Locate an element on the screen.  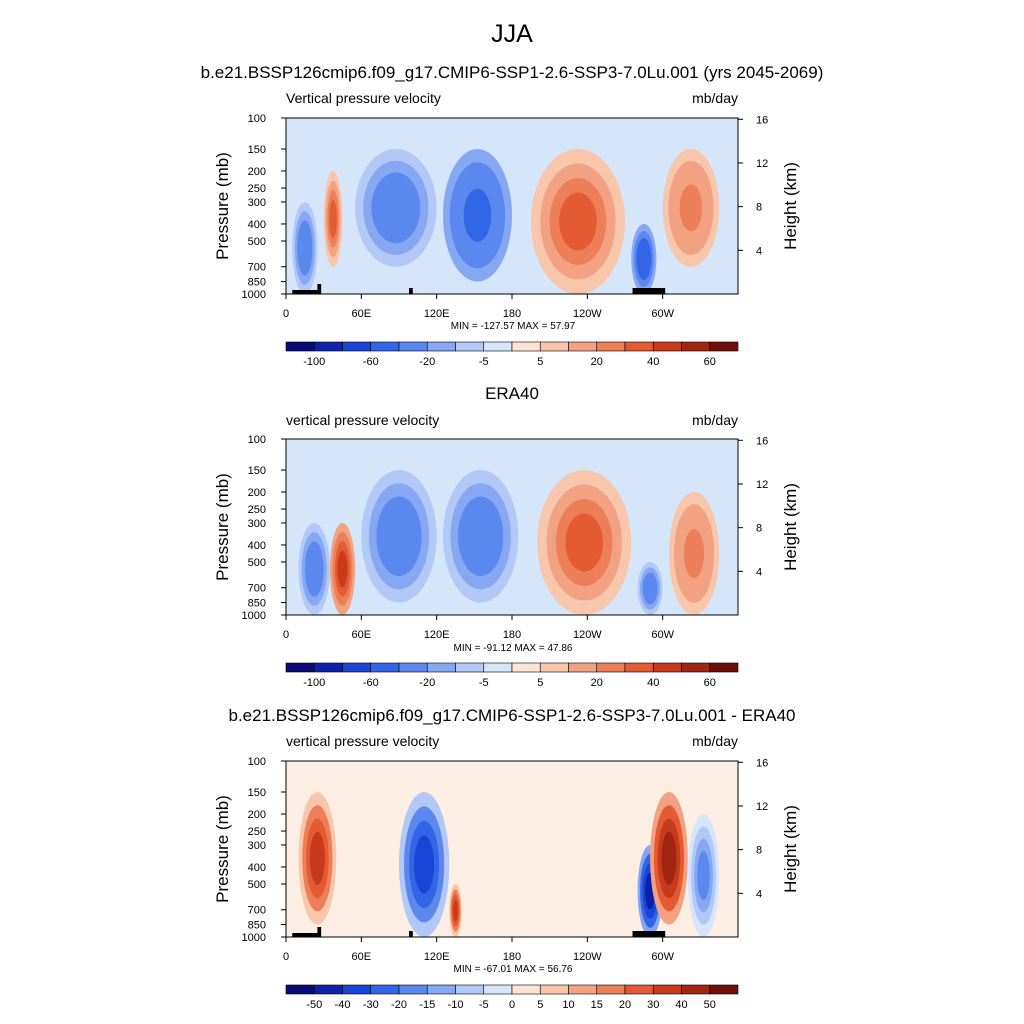
colorbar-label: 15 is located at coordinates (597, 1005).